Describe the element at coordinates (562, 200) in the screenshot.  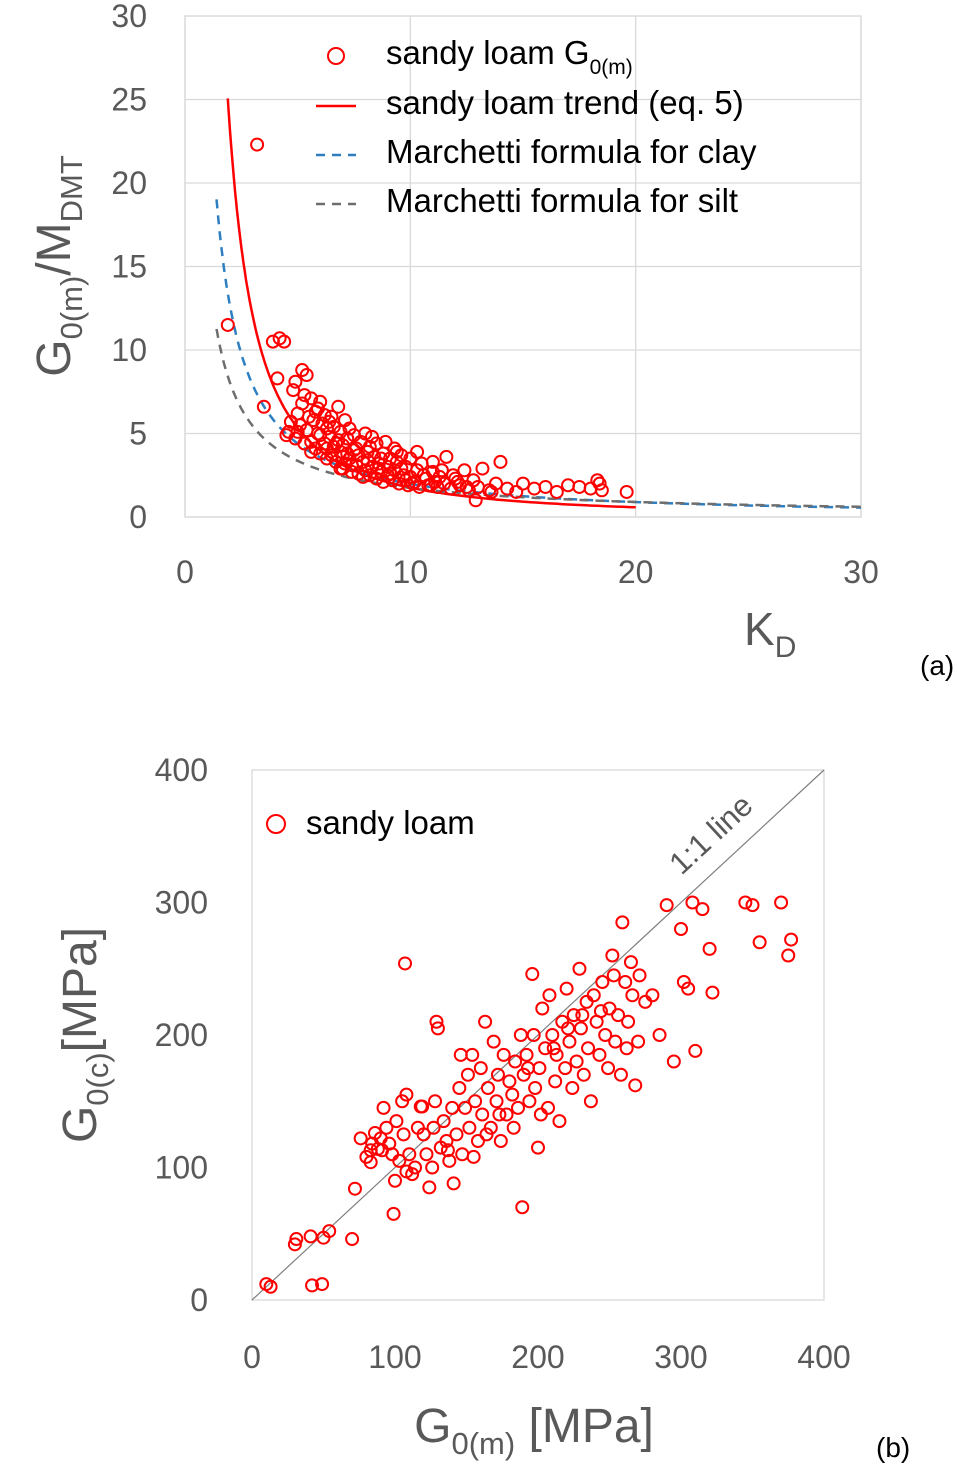
I see `legend-label-silt: Marchetti formula for silt` at that location.